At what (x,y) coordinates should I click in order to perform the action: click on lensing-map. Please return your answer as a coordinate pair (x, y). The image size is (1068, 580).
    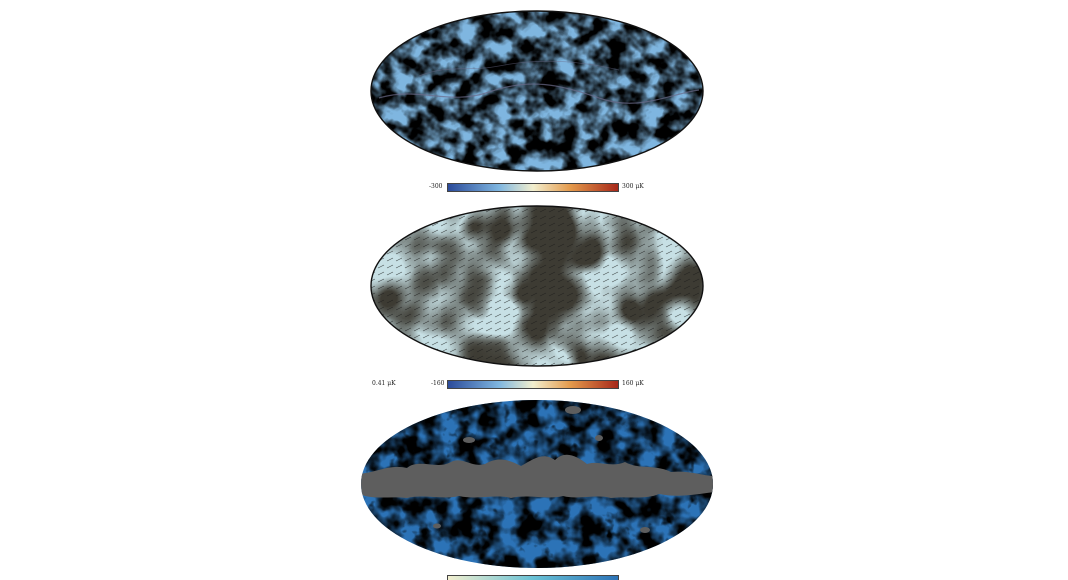
    Looking at the image, I should click on (537, 484).